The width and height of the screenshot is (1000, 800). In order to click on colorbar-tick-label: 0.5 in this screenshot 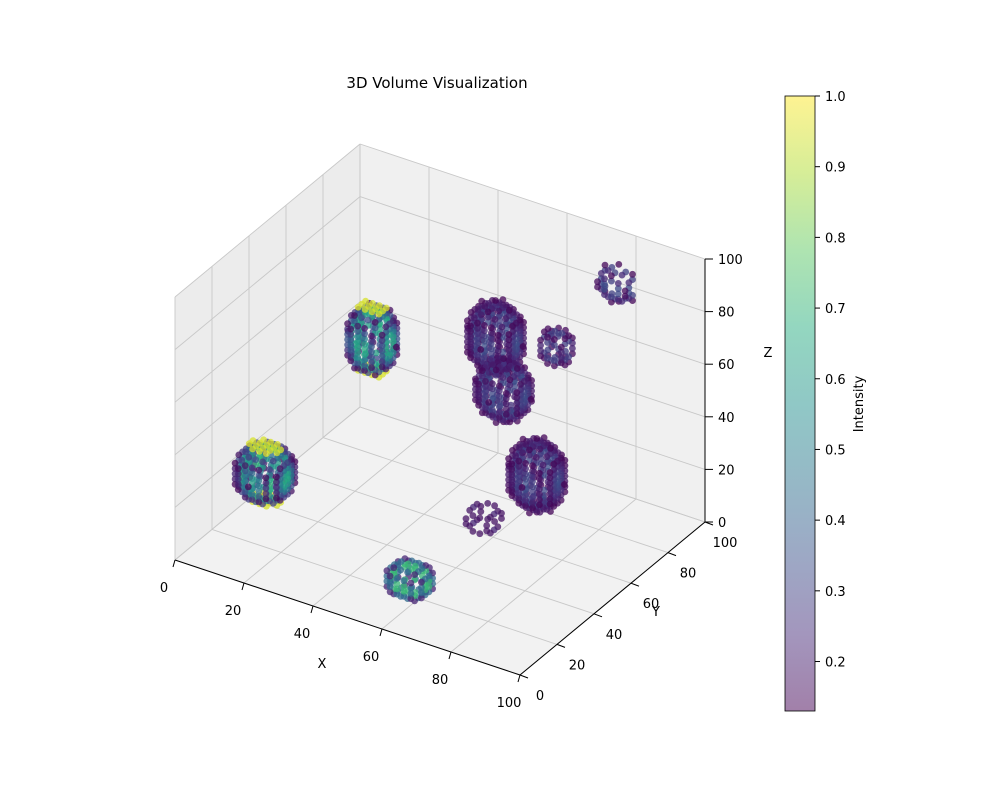, I will do `click(835, 450)`.